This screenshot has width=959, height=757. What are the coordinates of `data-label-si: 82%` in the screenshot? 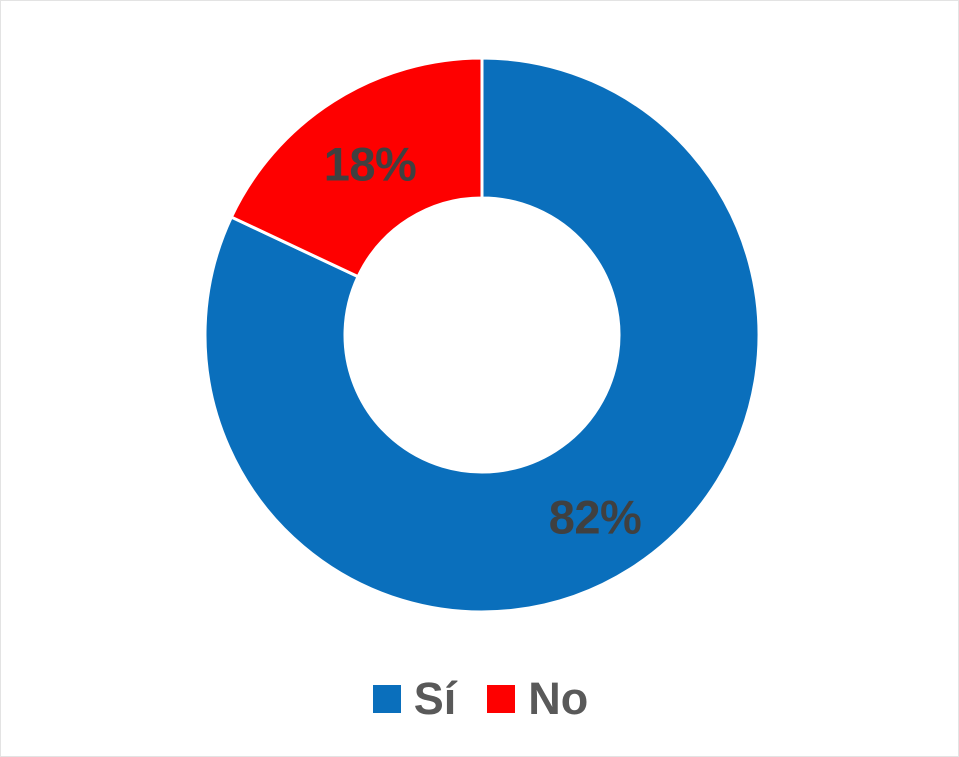 It's located at (595, 517).